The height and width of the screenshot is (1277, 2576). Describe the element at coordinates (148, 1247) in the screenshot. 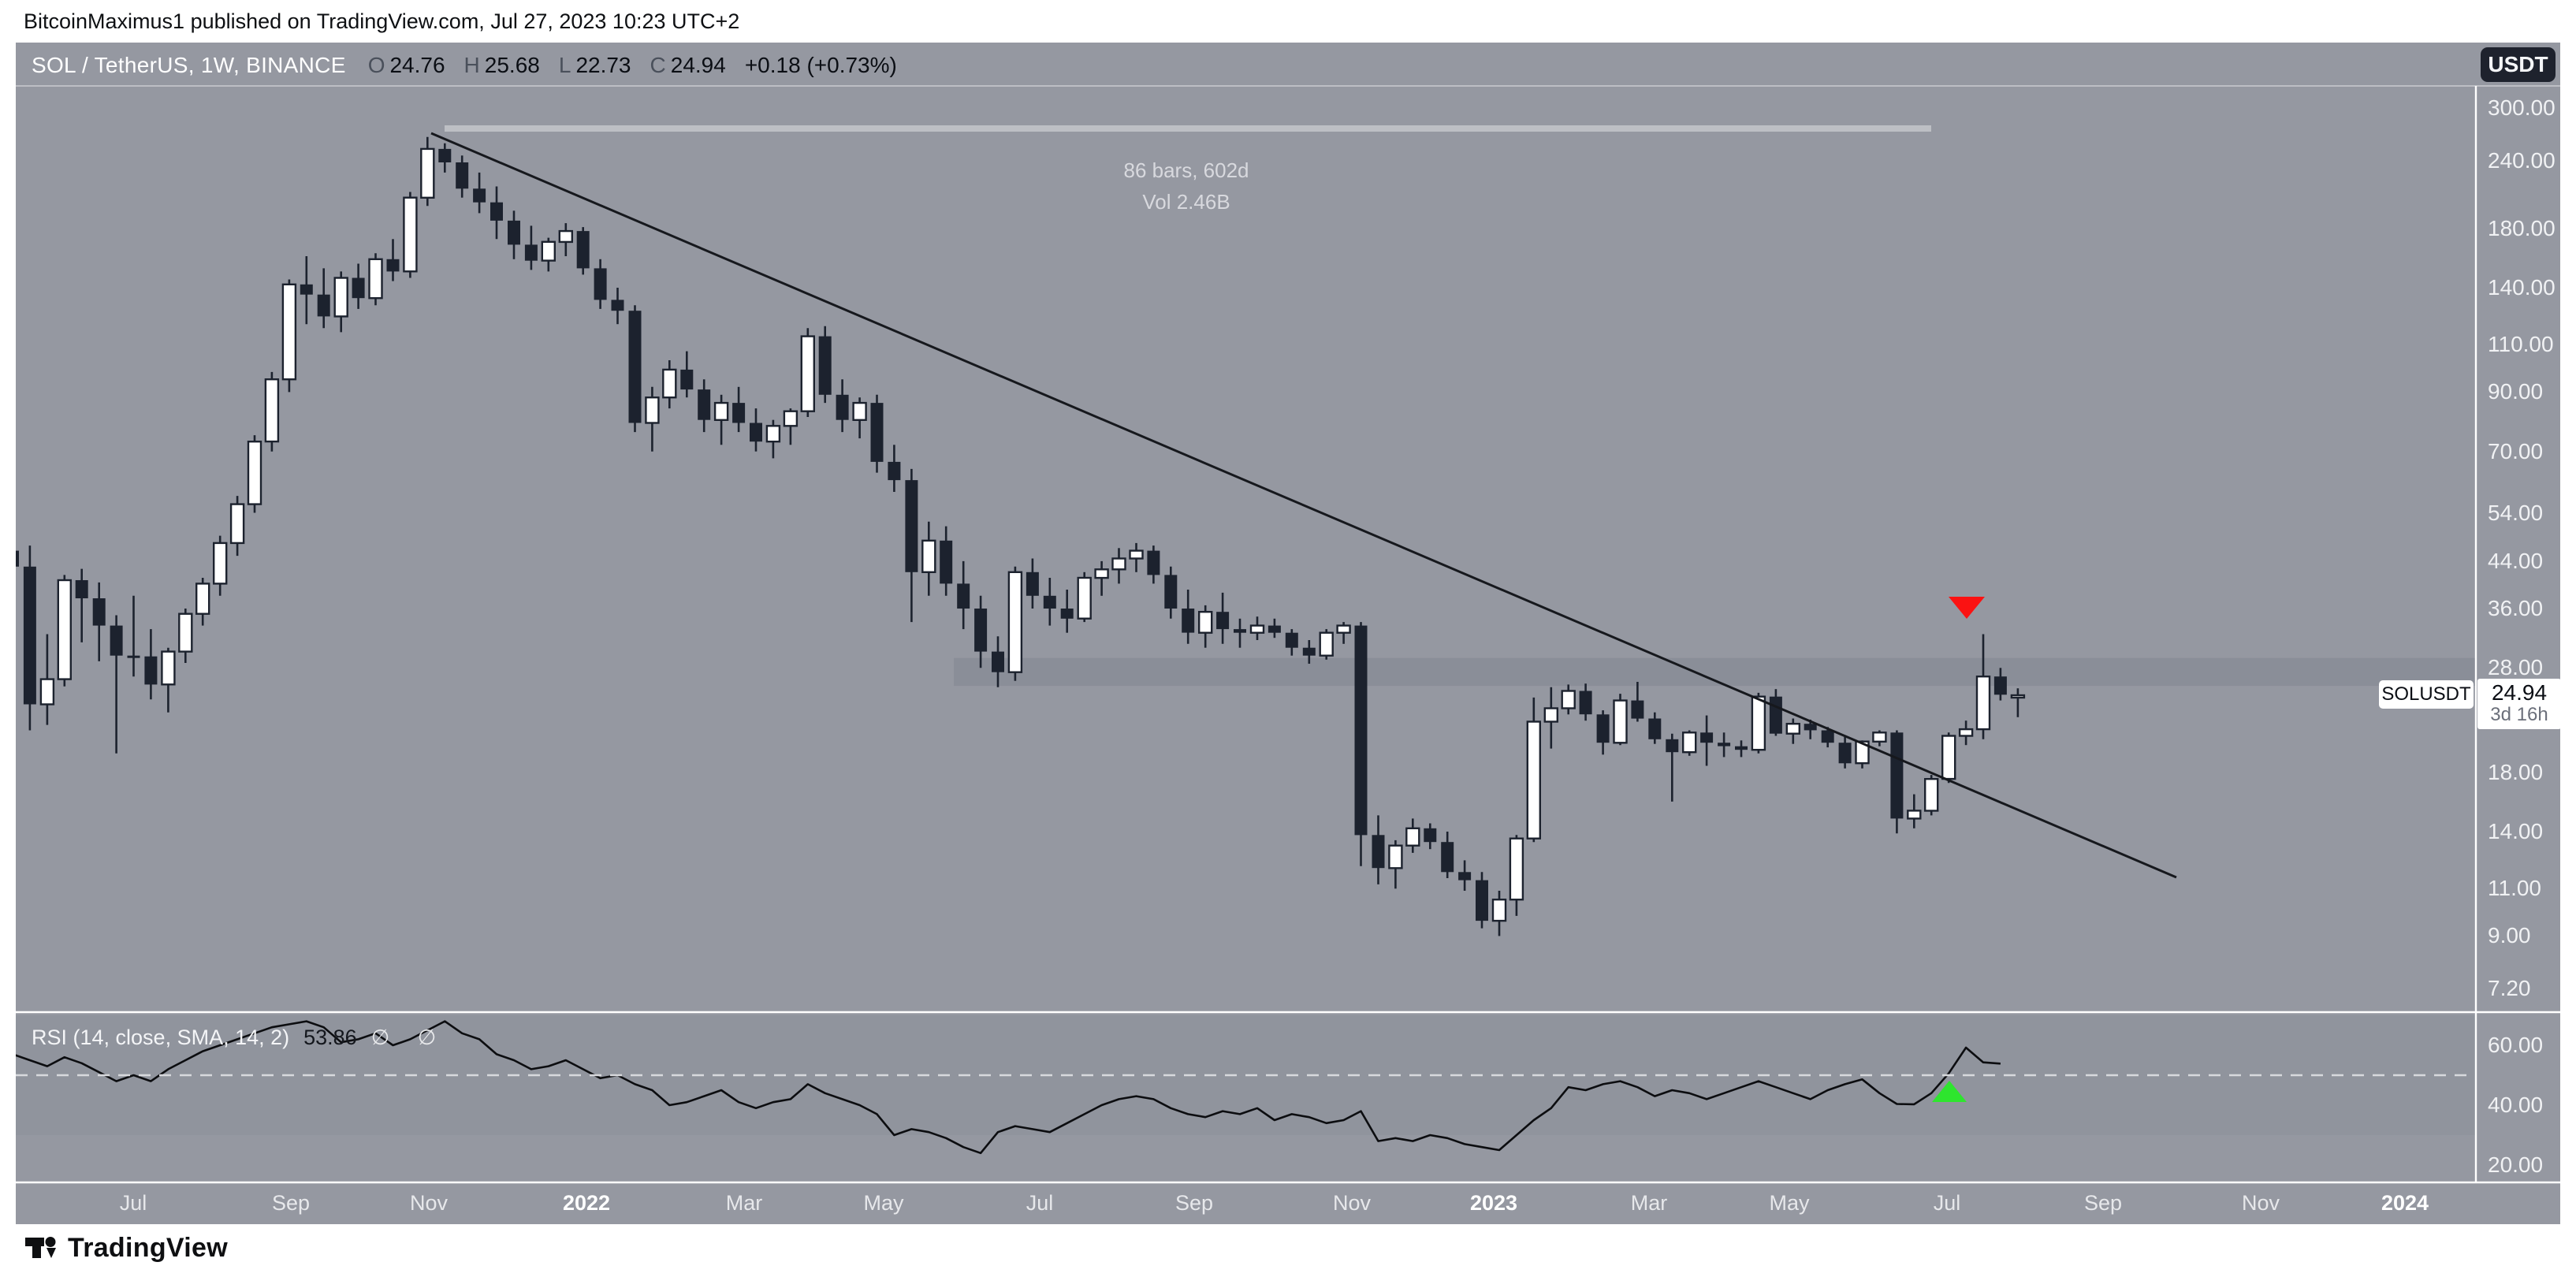

I see `tradingview-logo-text: TradingView` at that location.